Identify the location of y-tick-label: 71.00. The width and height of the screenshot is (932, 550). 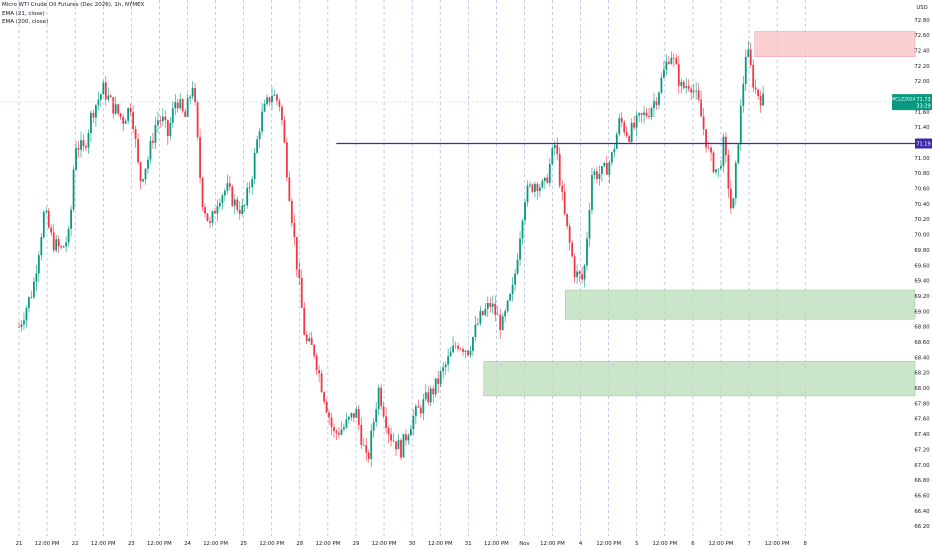
(922, 159).